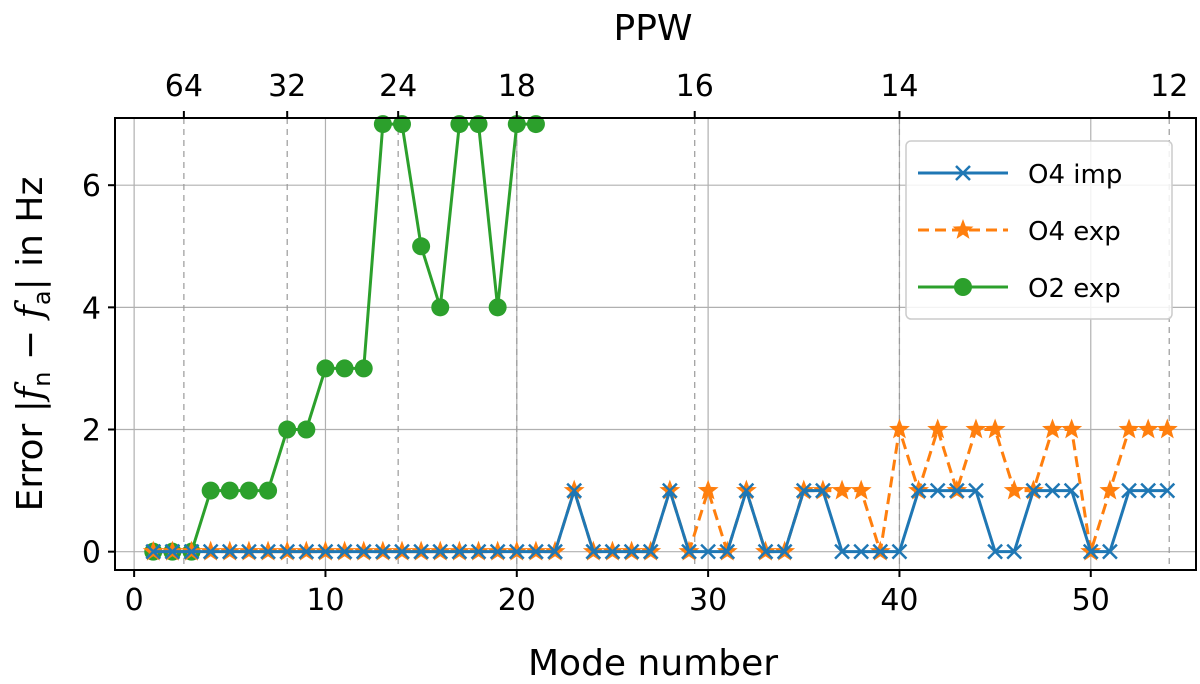 The height and width of the screenshot is (684, 1200). What do you see at coordinates (134, 600) in the screenshot?
I see `x-tick-label: 0` at bounding box center [134, 600].